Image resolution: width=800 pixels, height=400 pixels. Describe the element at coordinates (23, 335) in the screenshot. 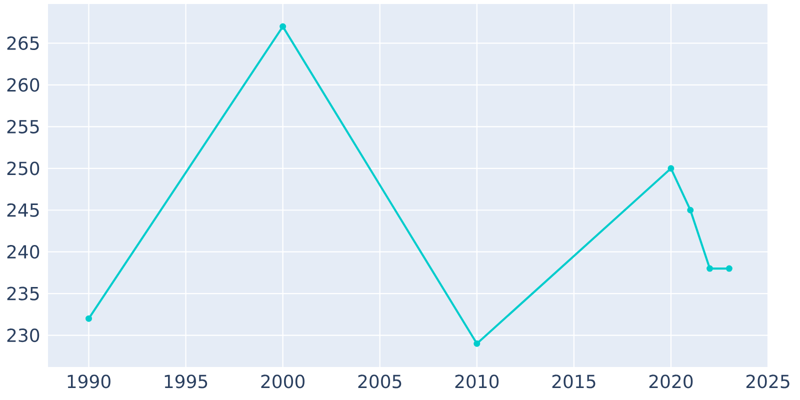

I see `y-tick-label: 230` at that location.